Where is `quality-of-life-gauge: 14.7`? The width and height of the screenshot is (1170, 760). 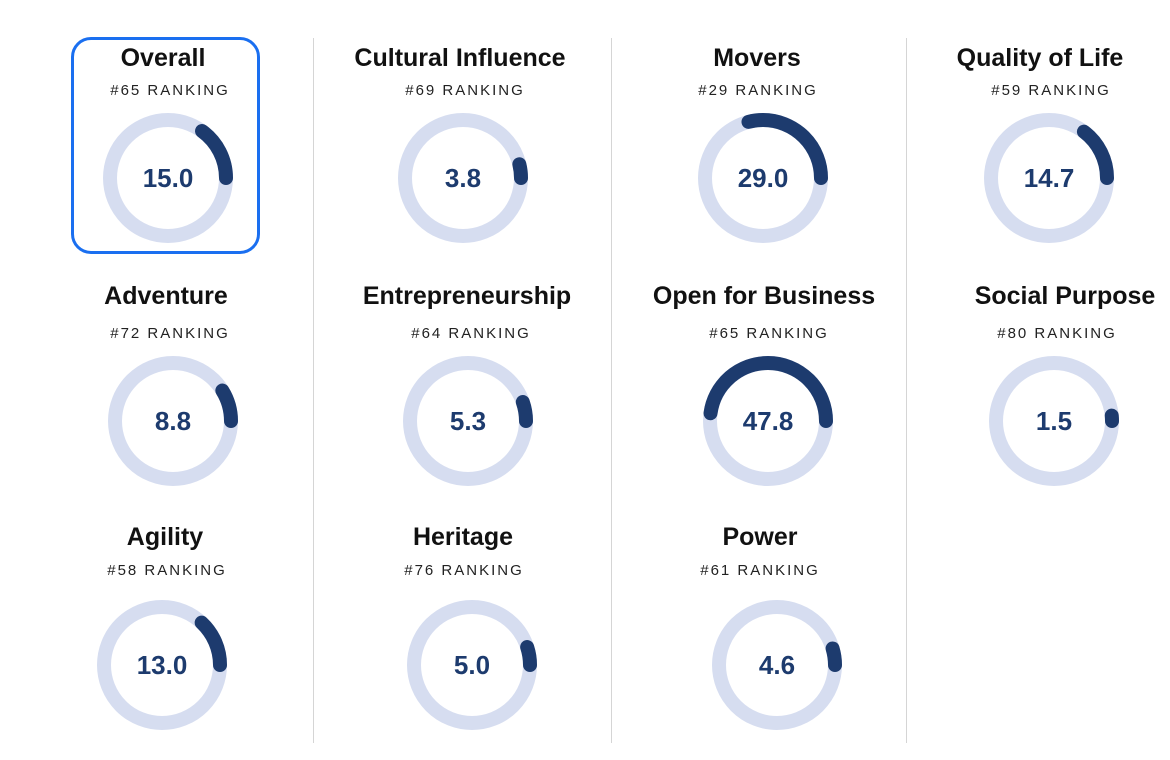
quality-of-life-gauge: 14.7 is located at coordinates (1049, 178).